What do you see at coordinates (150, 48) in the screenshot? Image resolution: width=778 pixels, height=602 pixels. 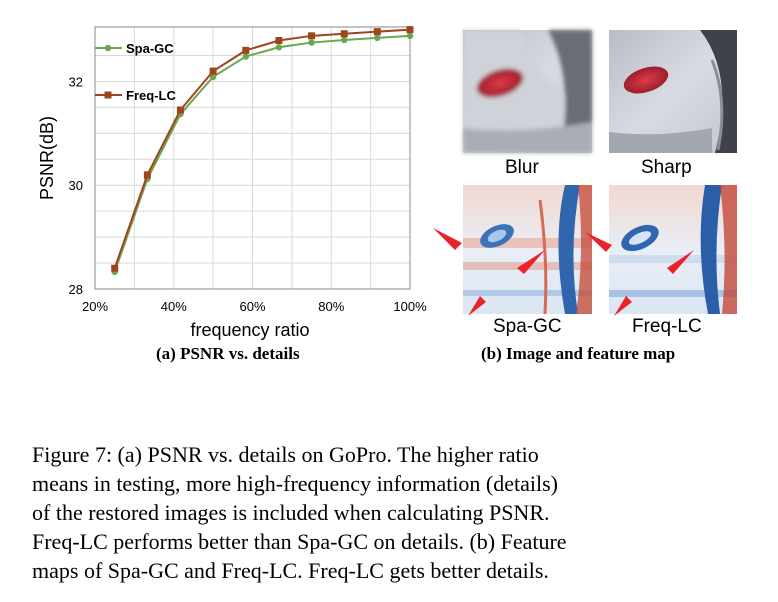 I see `legend-label-spa-gc: Spa-GC` at bounding box center [150, 48].